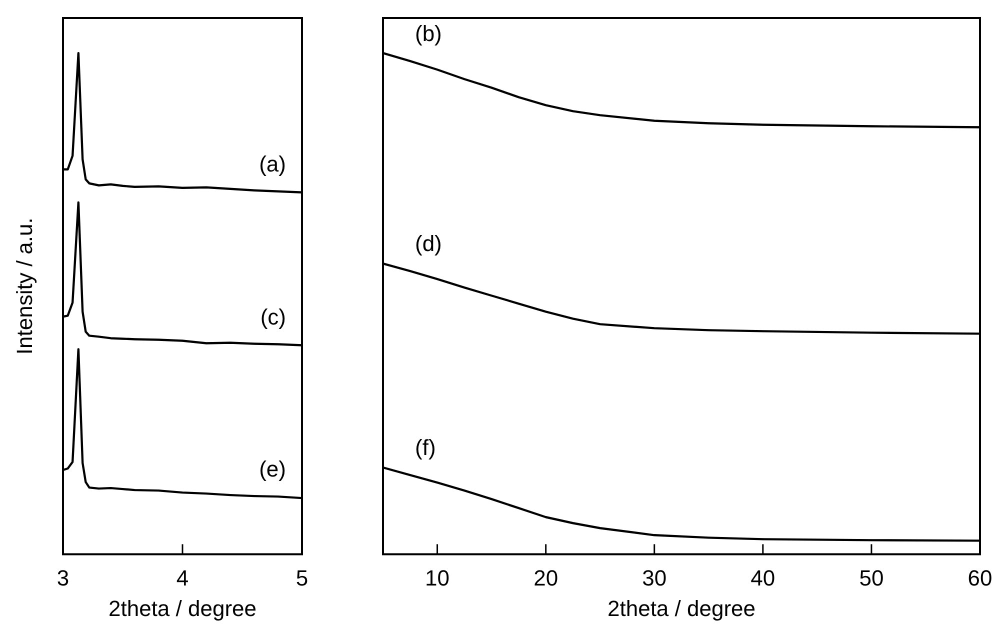 This screenshot has width=1000, height=635. Describe the element at coordinates (428, 33) in the screenshot. I see `series-label: (b)` at that location.